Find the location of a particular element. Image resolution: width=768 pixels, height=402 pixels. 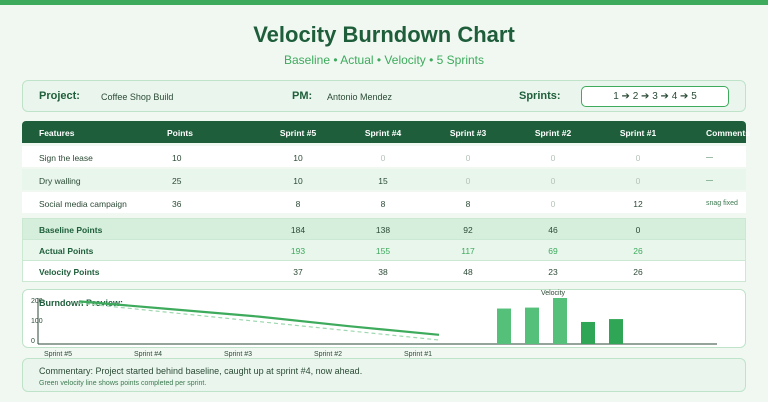

column-header: Comments is located at coordinates (728, 133).